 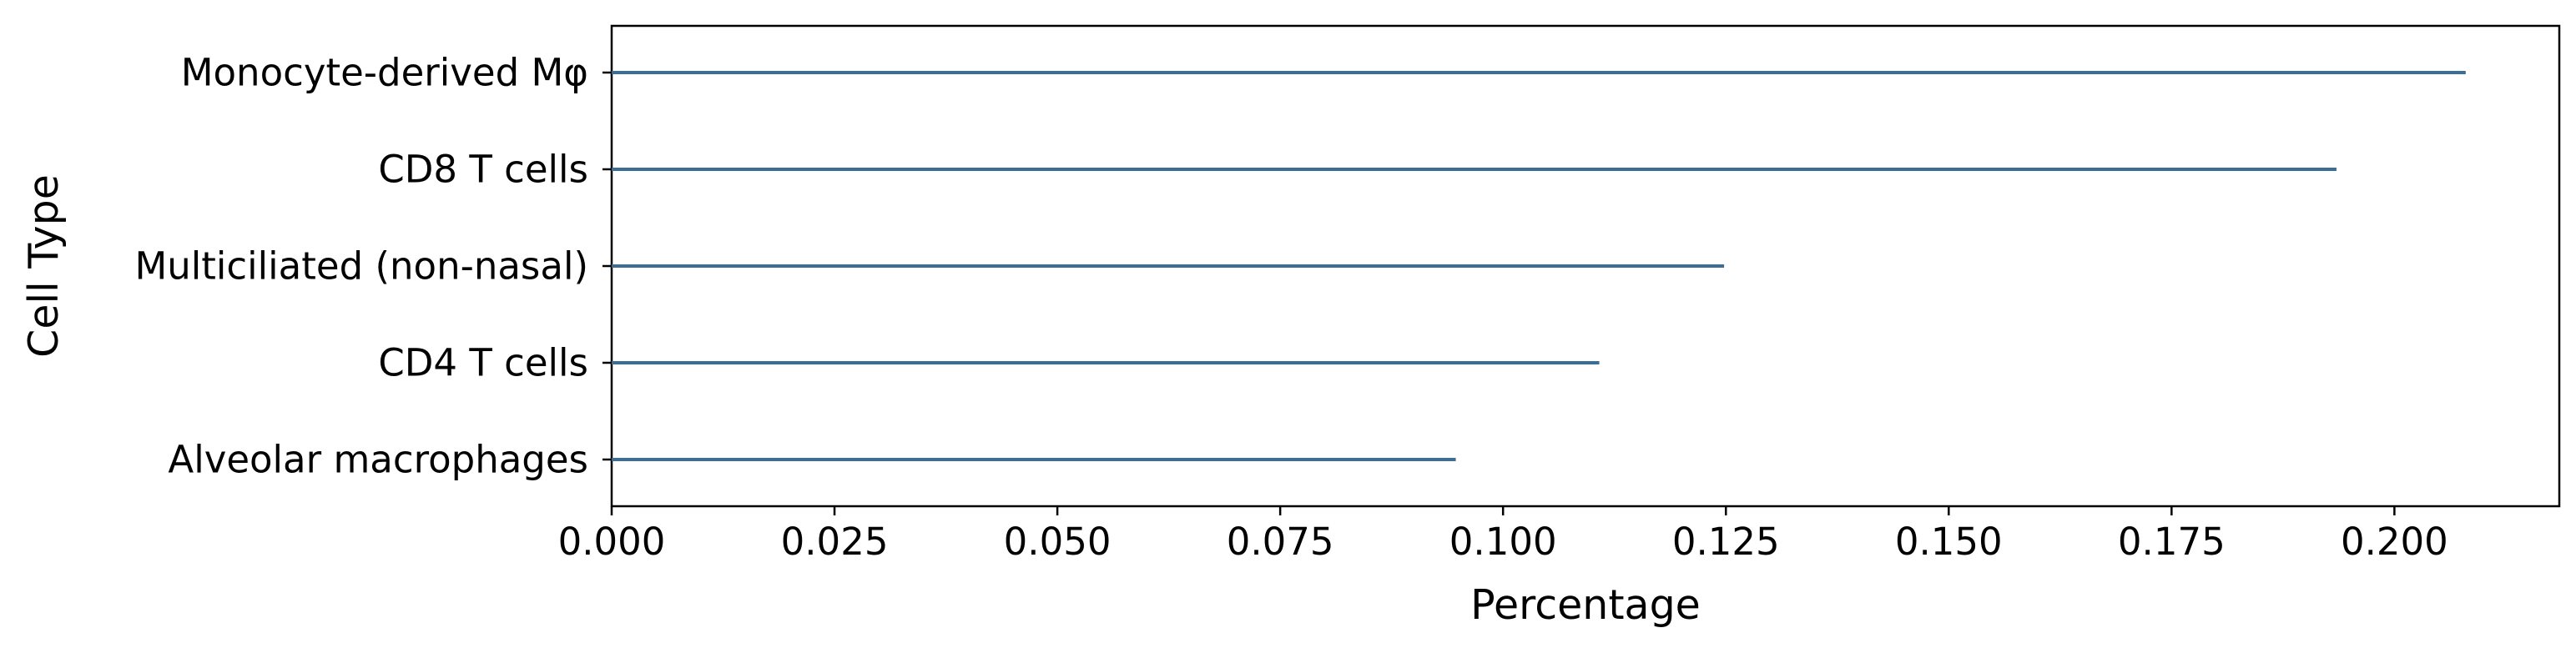 I want to click on y-tick-label-4: Alveolar macrophages, so click(x=378, y=460).